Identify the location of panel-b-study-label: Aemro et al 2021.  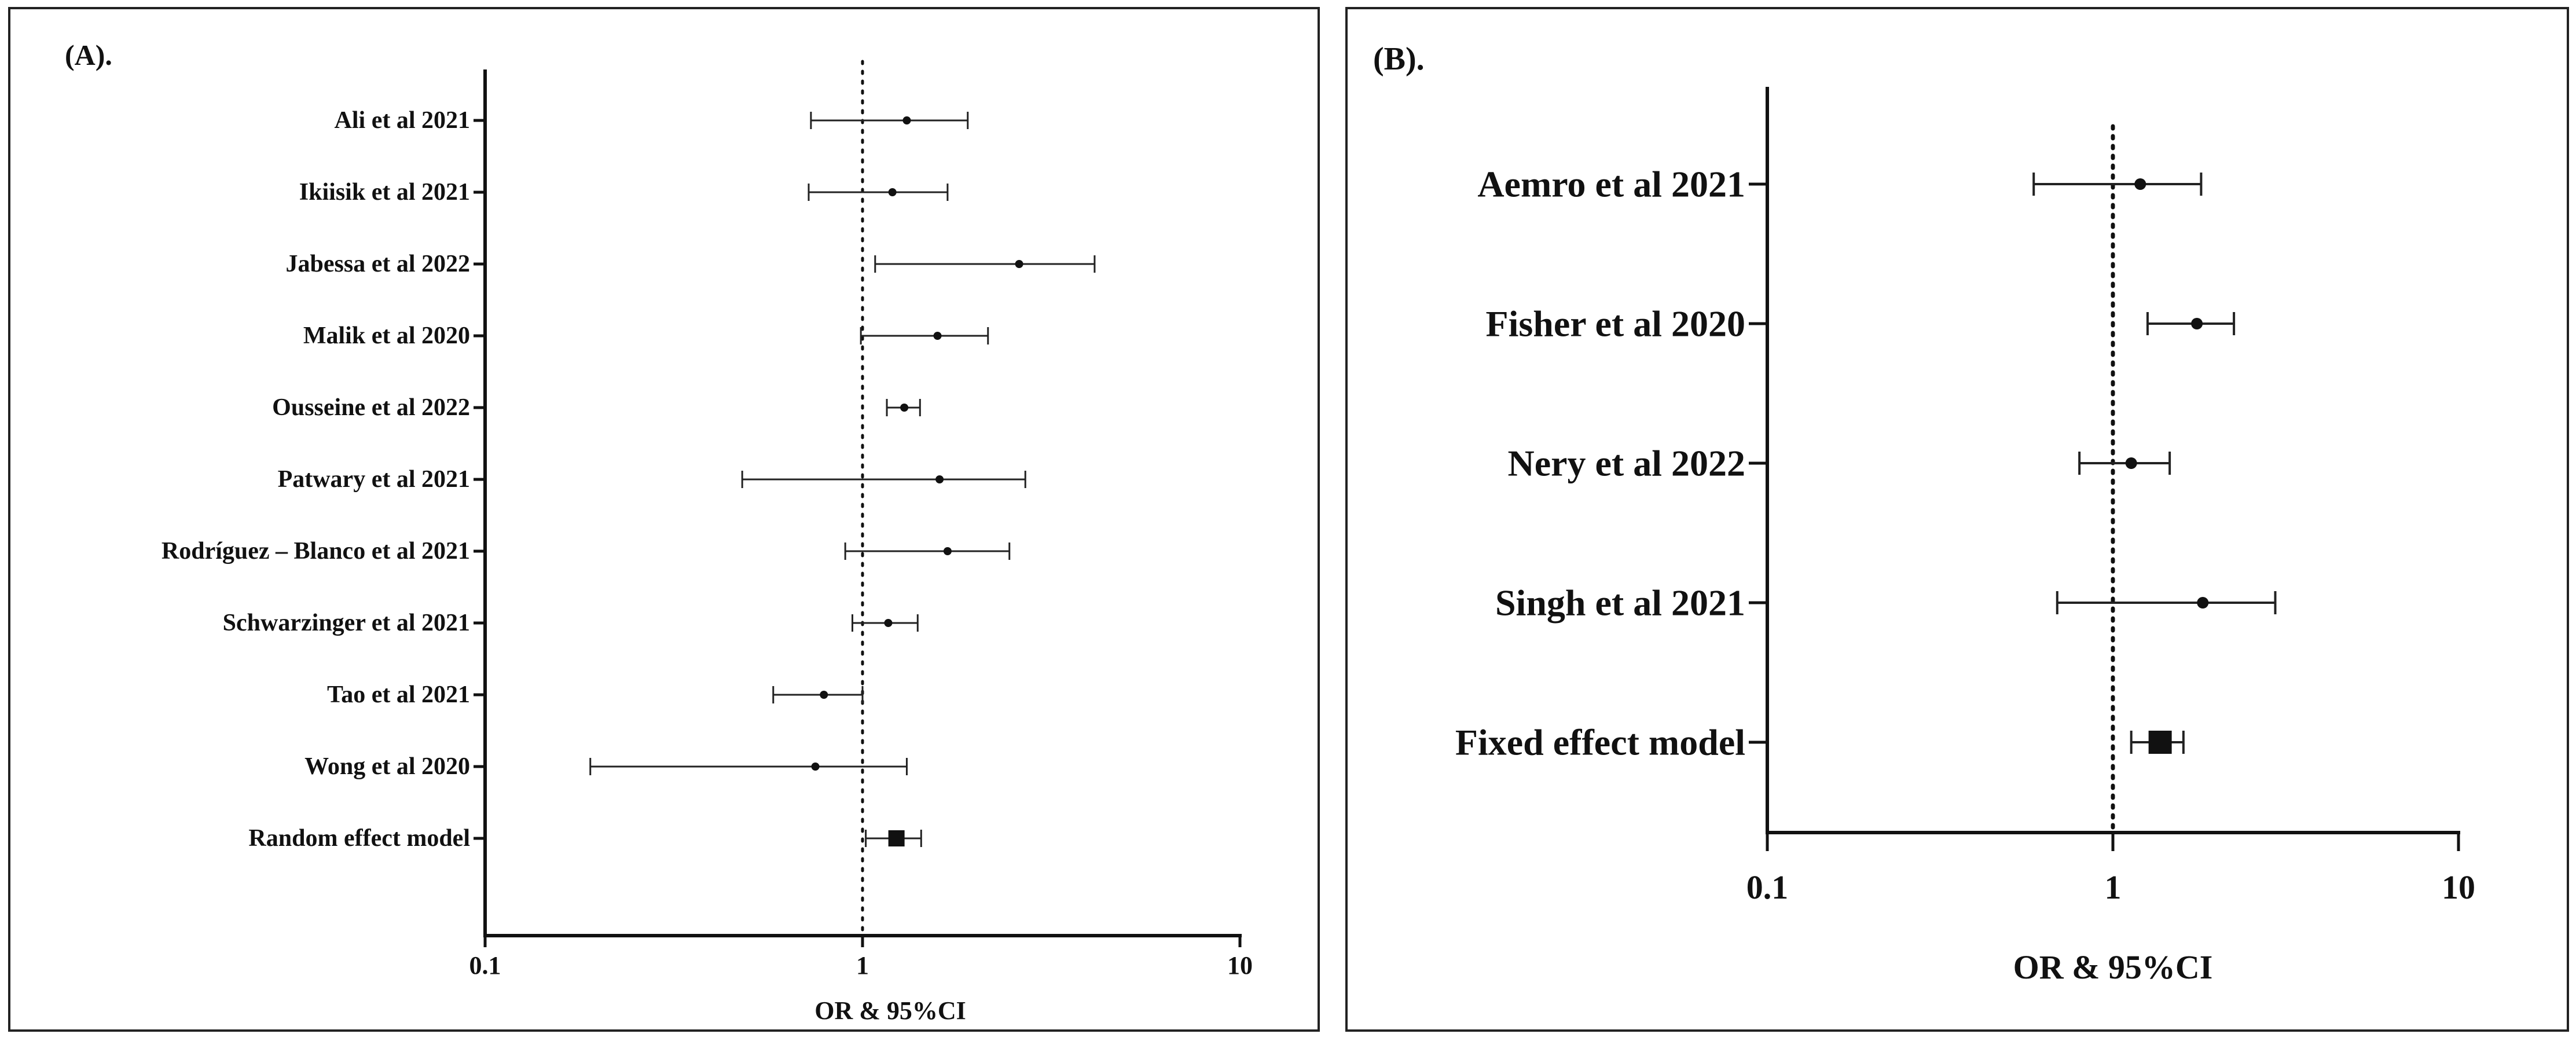
(1611, 184).